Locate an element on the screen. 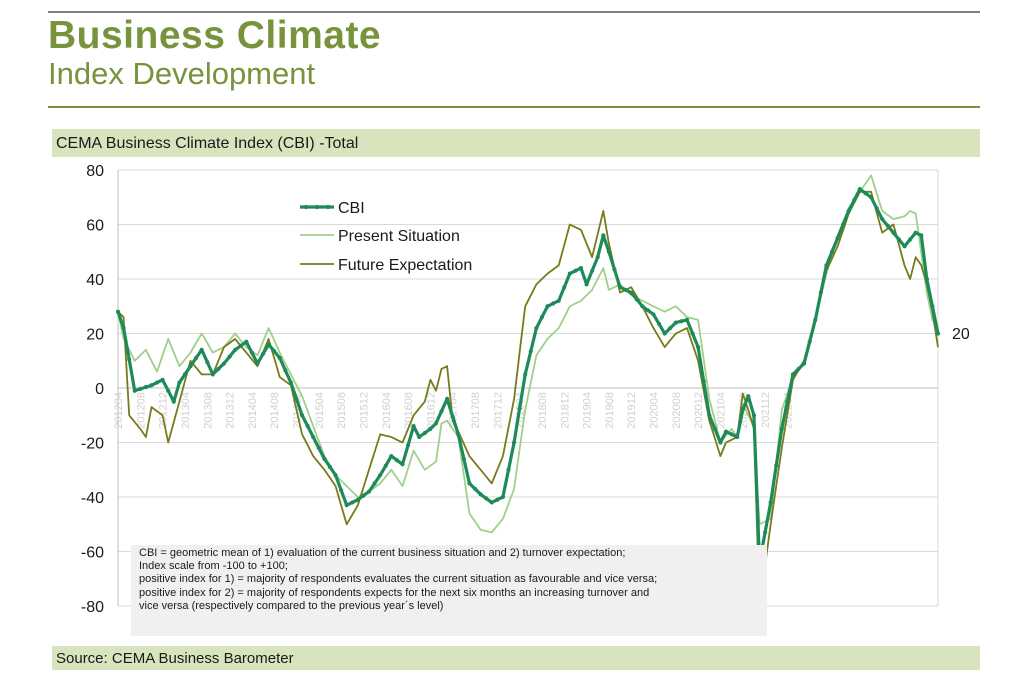  x-tick-label: 201504 is located at coordinates (320, 410).